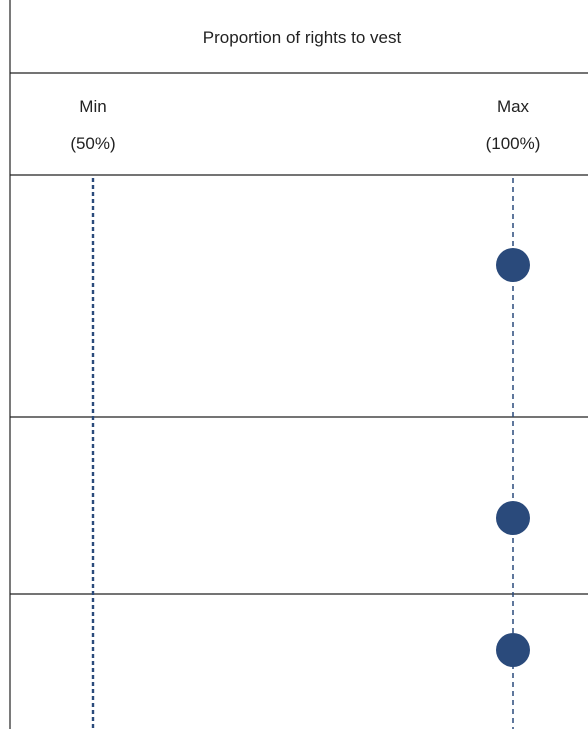 The image size is (588, 729). What do you see at coordinates (92, 143) in the screenshot?
I see `min-tick-value: (50%)` at bounding box center [92, 143].